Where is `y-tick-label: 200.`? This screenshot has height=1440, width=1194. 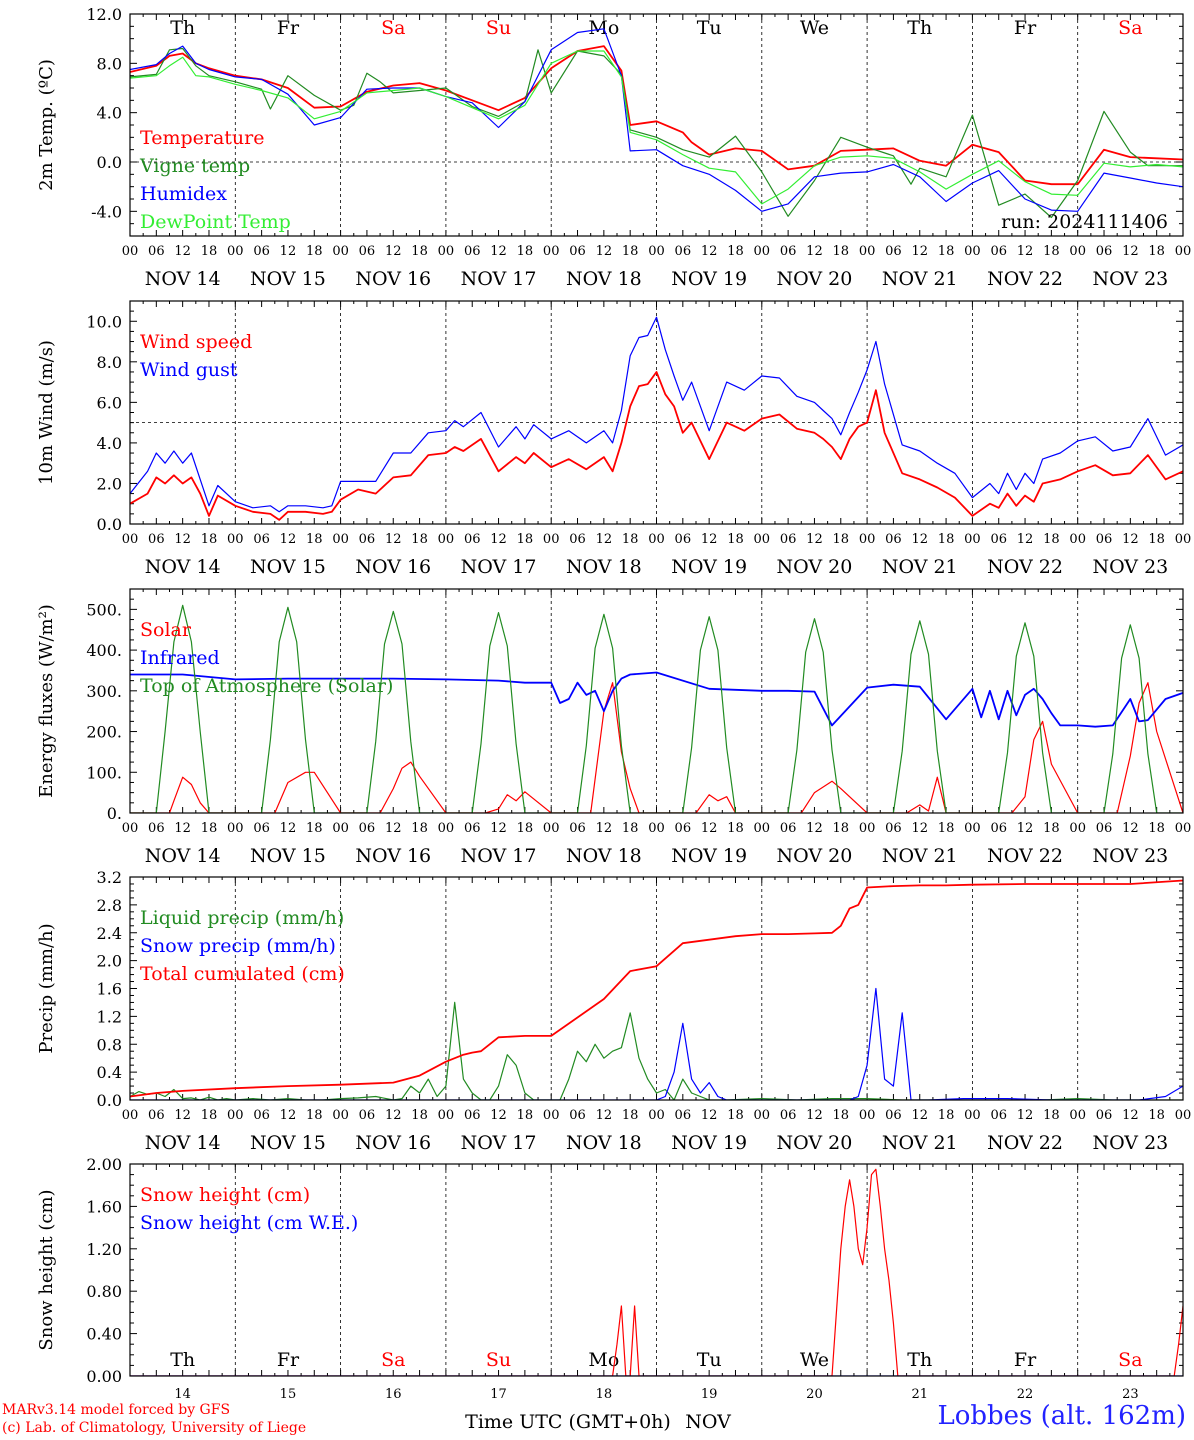
y-tick-label: 200. is located at coordinates (104, 732).